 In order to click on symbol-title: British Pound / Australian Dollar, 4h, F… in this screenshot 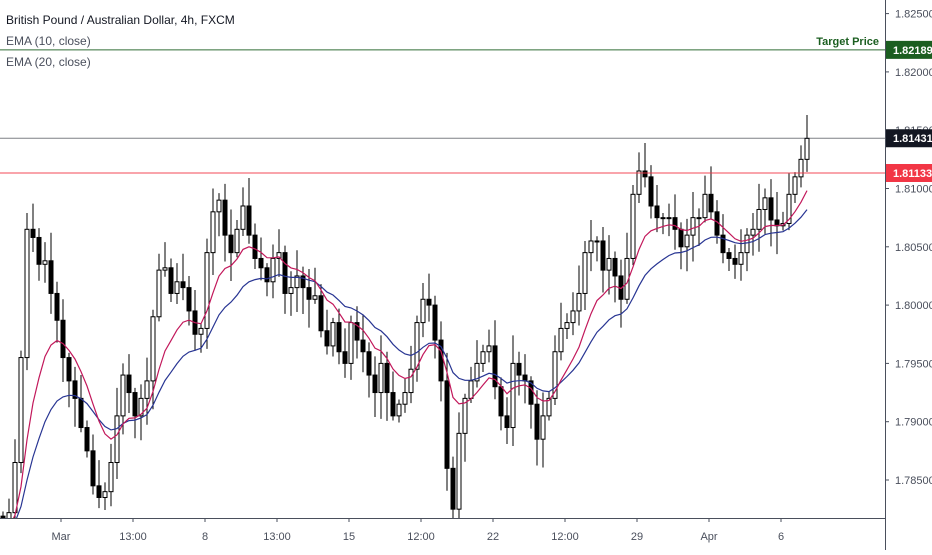, I will do `click(120, 20)`.